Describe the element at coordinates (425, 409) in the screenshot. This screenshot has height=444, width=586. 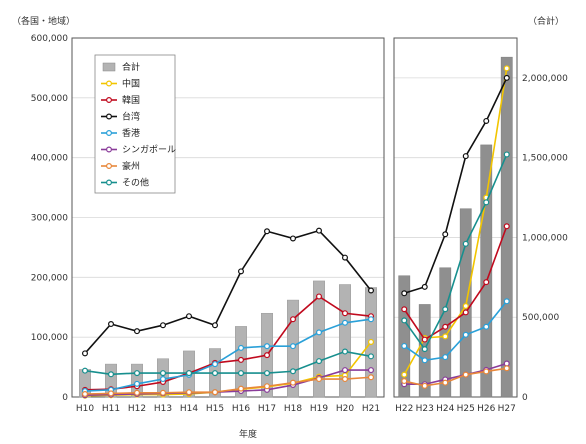
I see `right-x-tick-label: H23` at that location.